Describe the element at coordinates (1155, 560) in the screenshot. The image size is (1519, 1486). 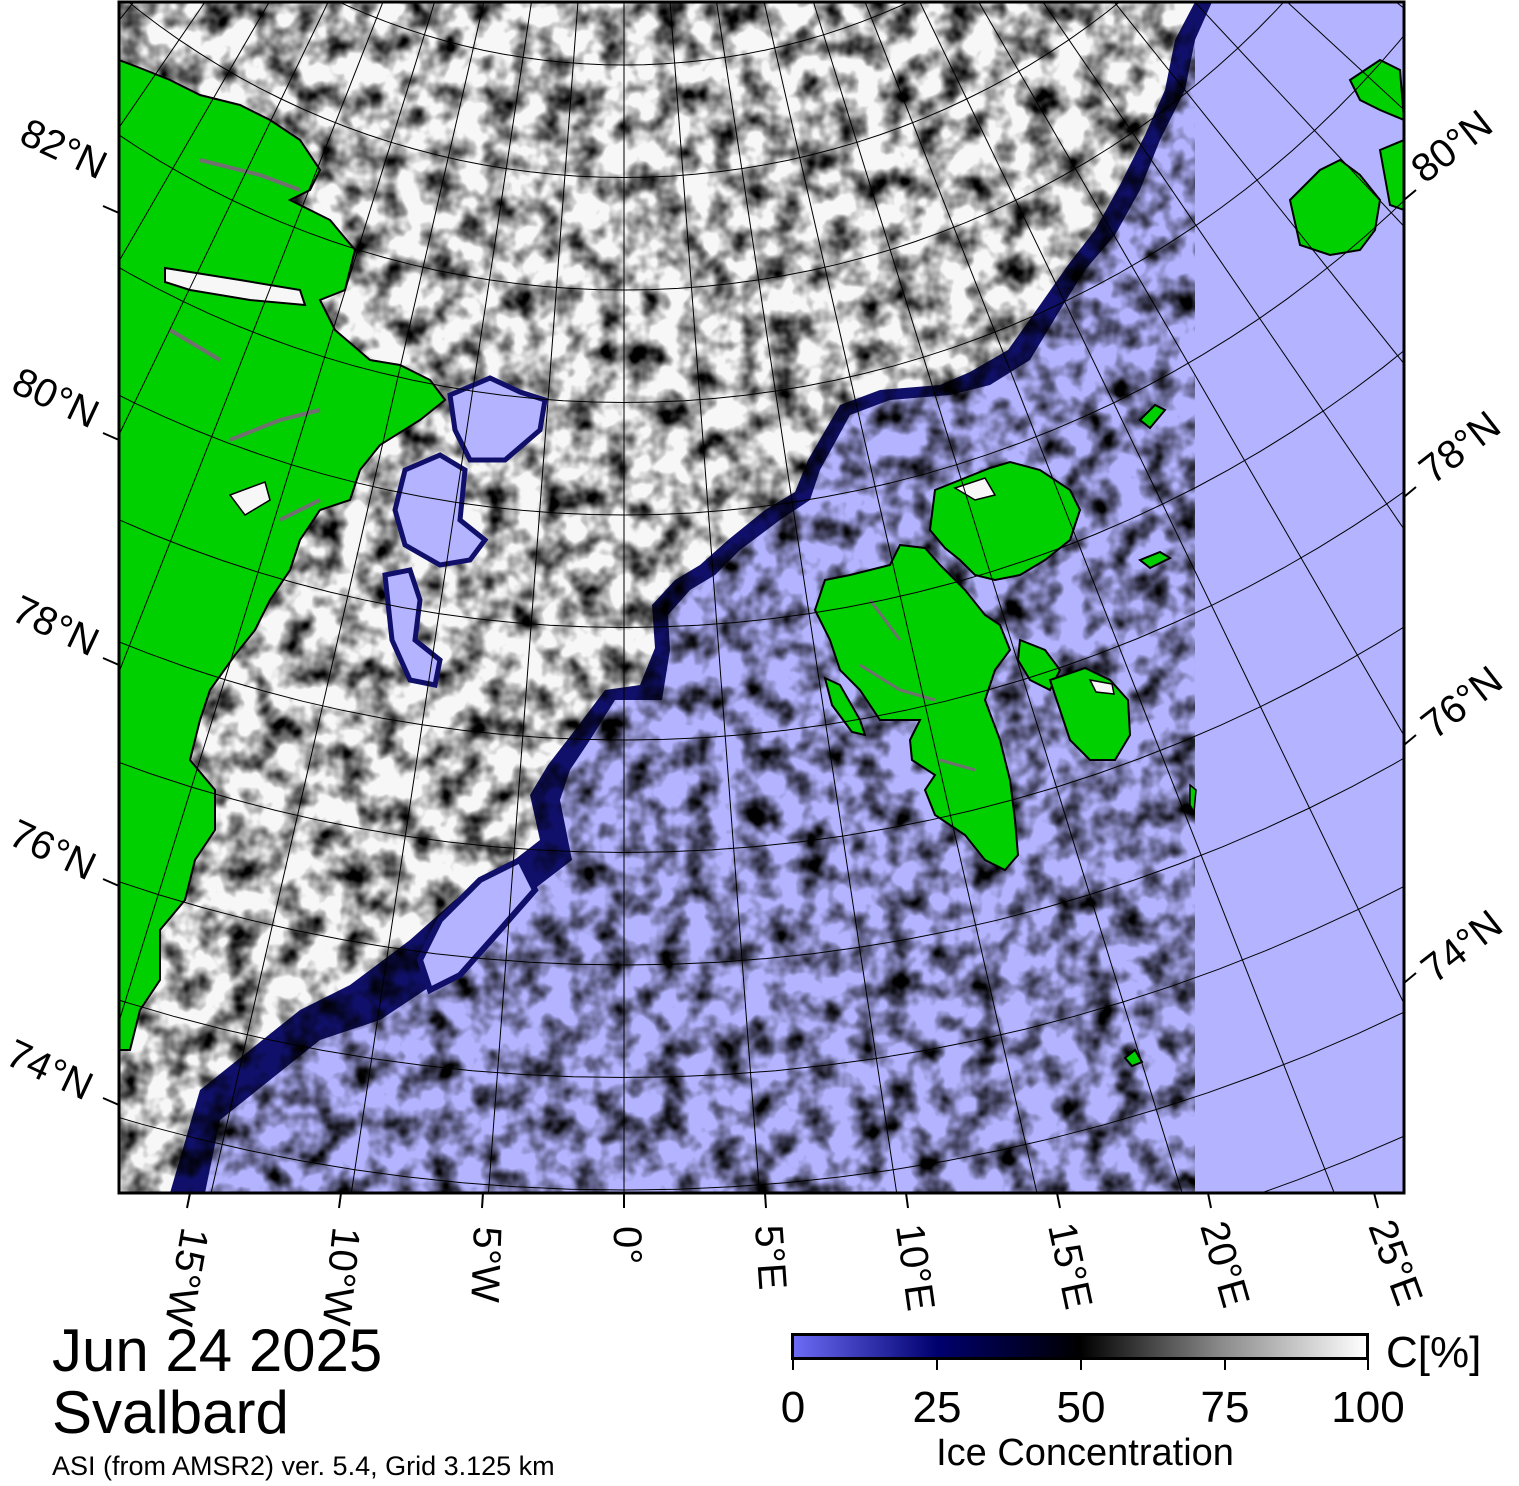
I see `kong-karls-land` at that location.